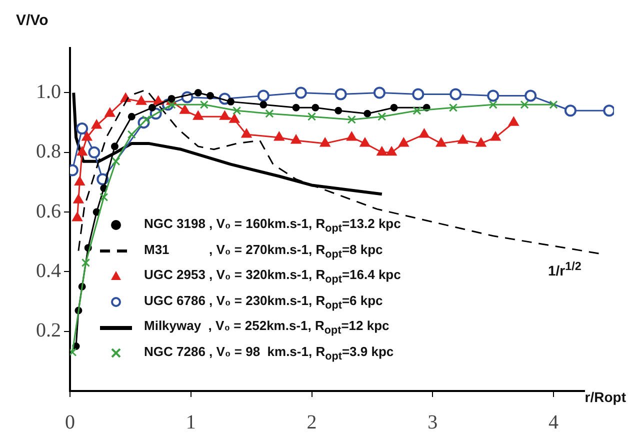 This screenshot has width=634, height=439. I want to click on legend-label: NGC 7286 , V₀ = 98 km.s-1, R$_{opt}$=3.9 kpc, so click(269, 353).